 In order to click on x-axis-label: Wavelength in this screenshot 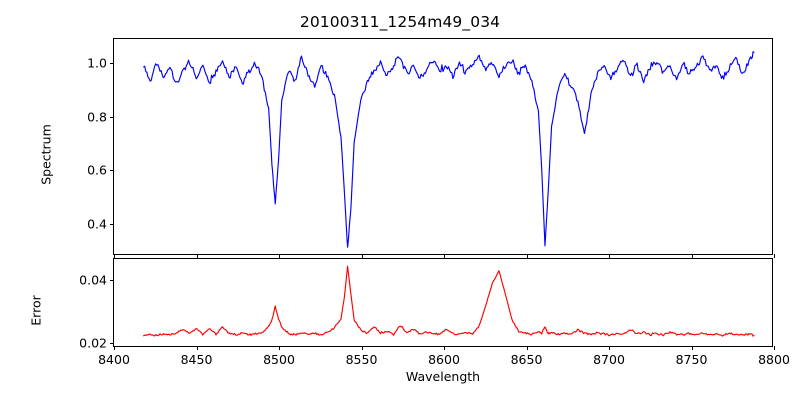, I will do `click(443, 376)`.